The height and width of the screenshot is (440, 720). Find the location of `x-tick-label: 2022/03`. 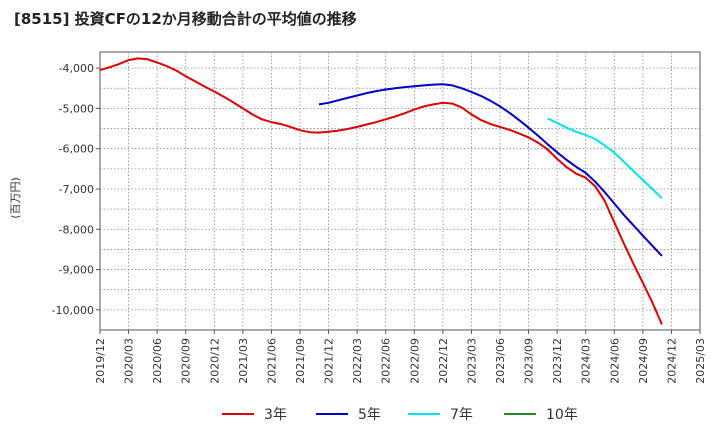

x-tick-label: 2022/03 is located at coordinates (357, 361).